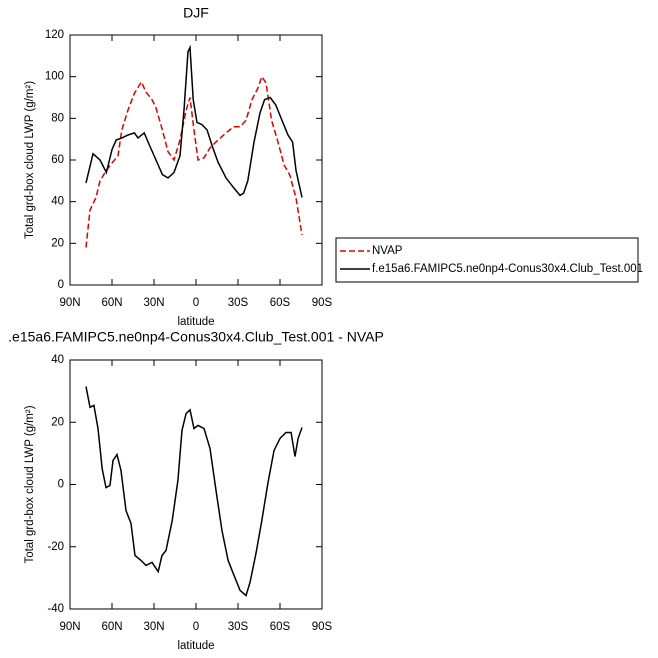 This screenshot has height=658, width=658. I want to click on y-tick-label: 100, so click(54, 77).